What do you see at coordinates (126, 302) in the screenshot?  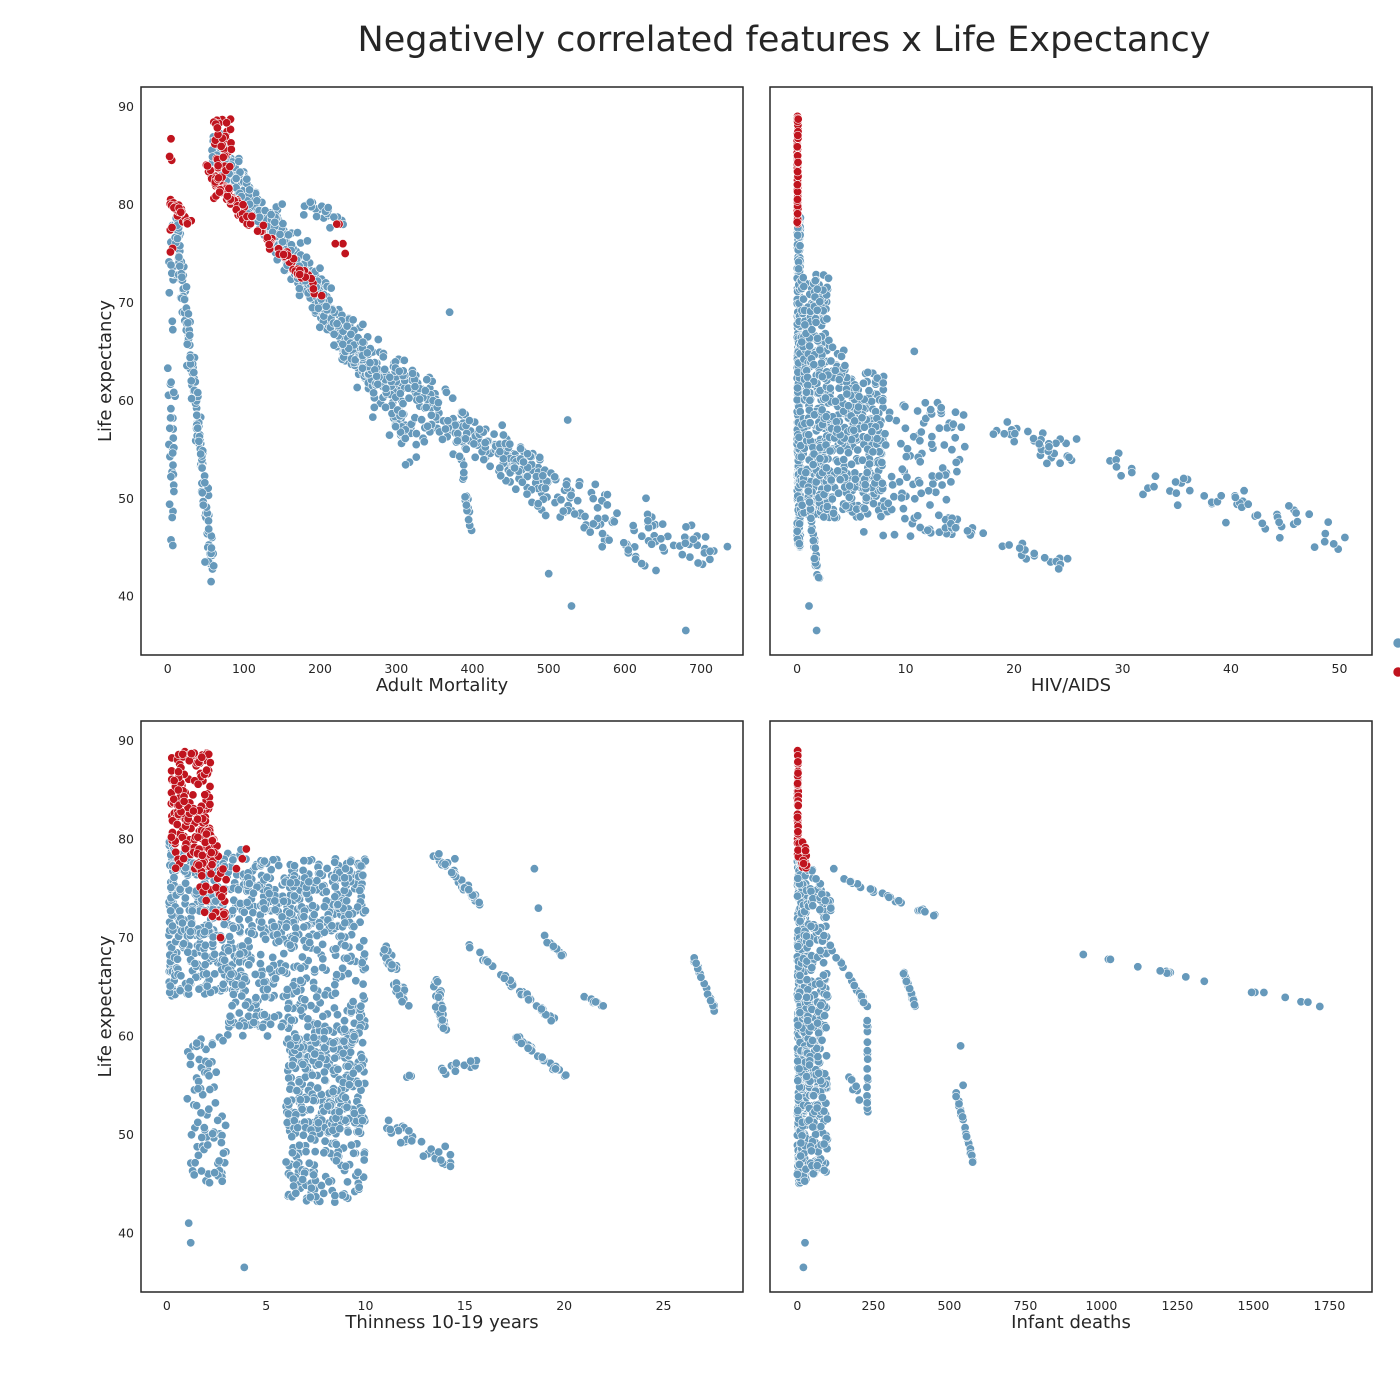 I see `y-tick-label: 70` at bounding box center [126, 302].